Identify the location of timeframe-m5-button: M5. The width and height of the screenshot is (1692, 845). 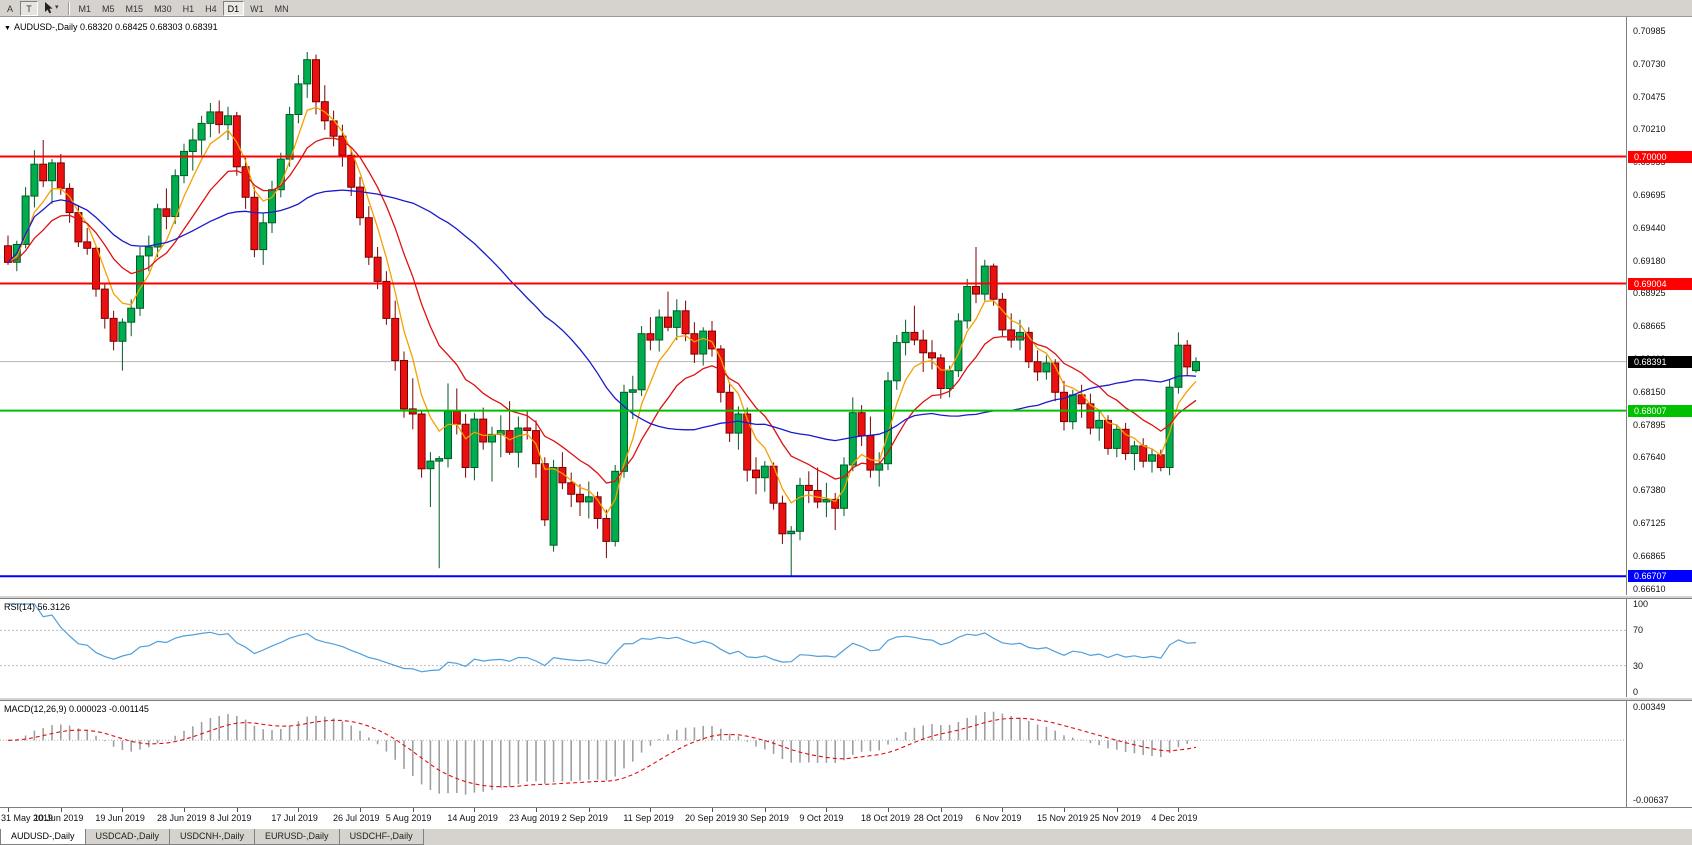
(108, 8).